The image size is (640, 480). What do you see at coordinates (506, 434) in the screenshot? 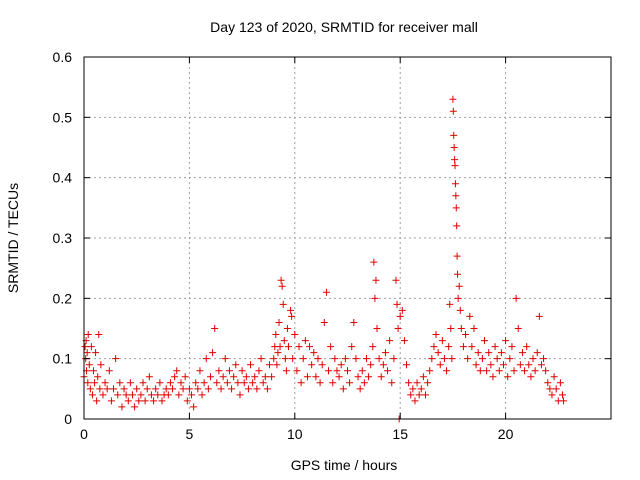
I see `x-tick-label: 20` at bounding box center [506, 434].